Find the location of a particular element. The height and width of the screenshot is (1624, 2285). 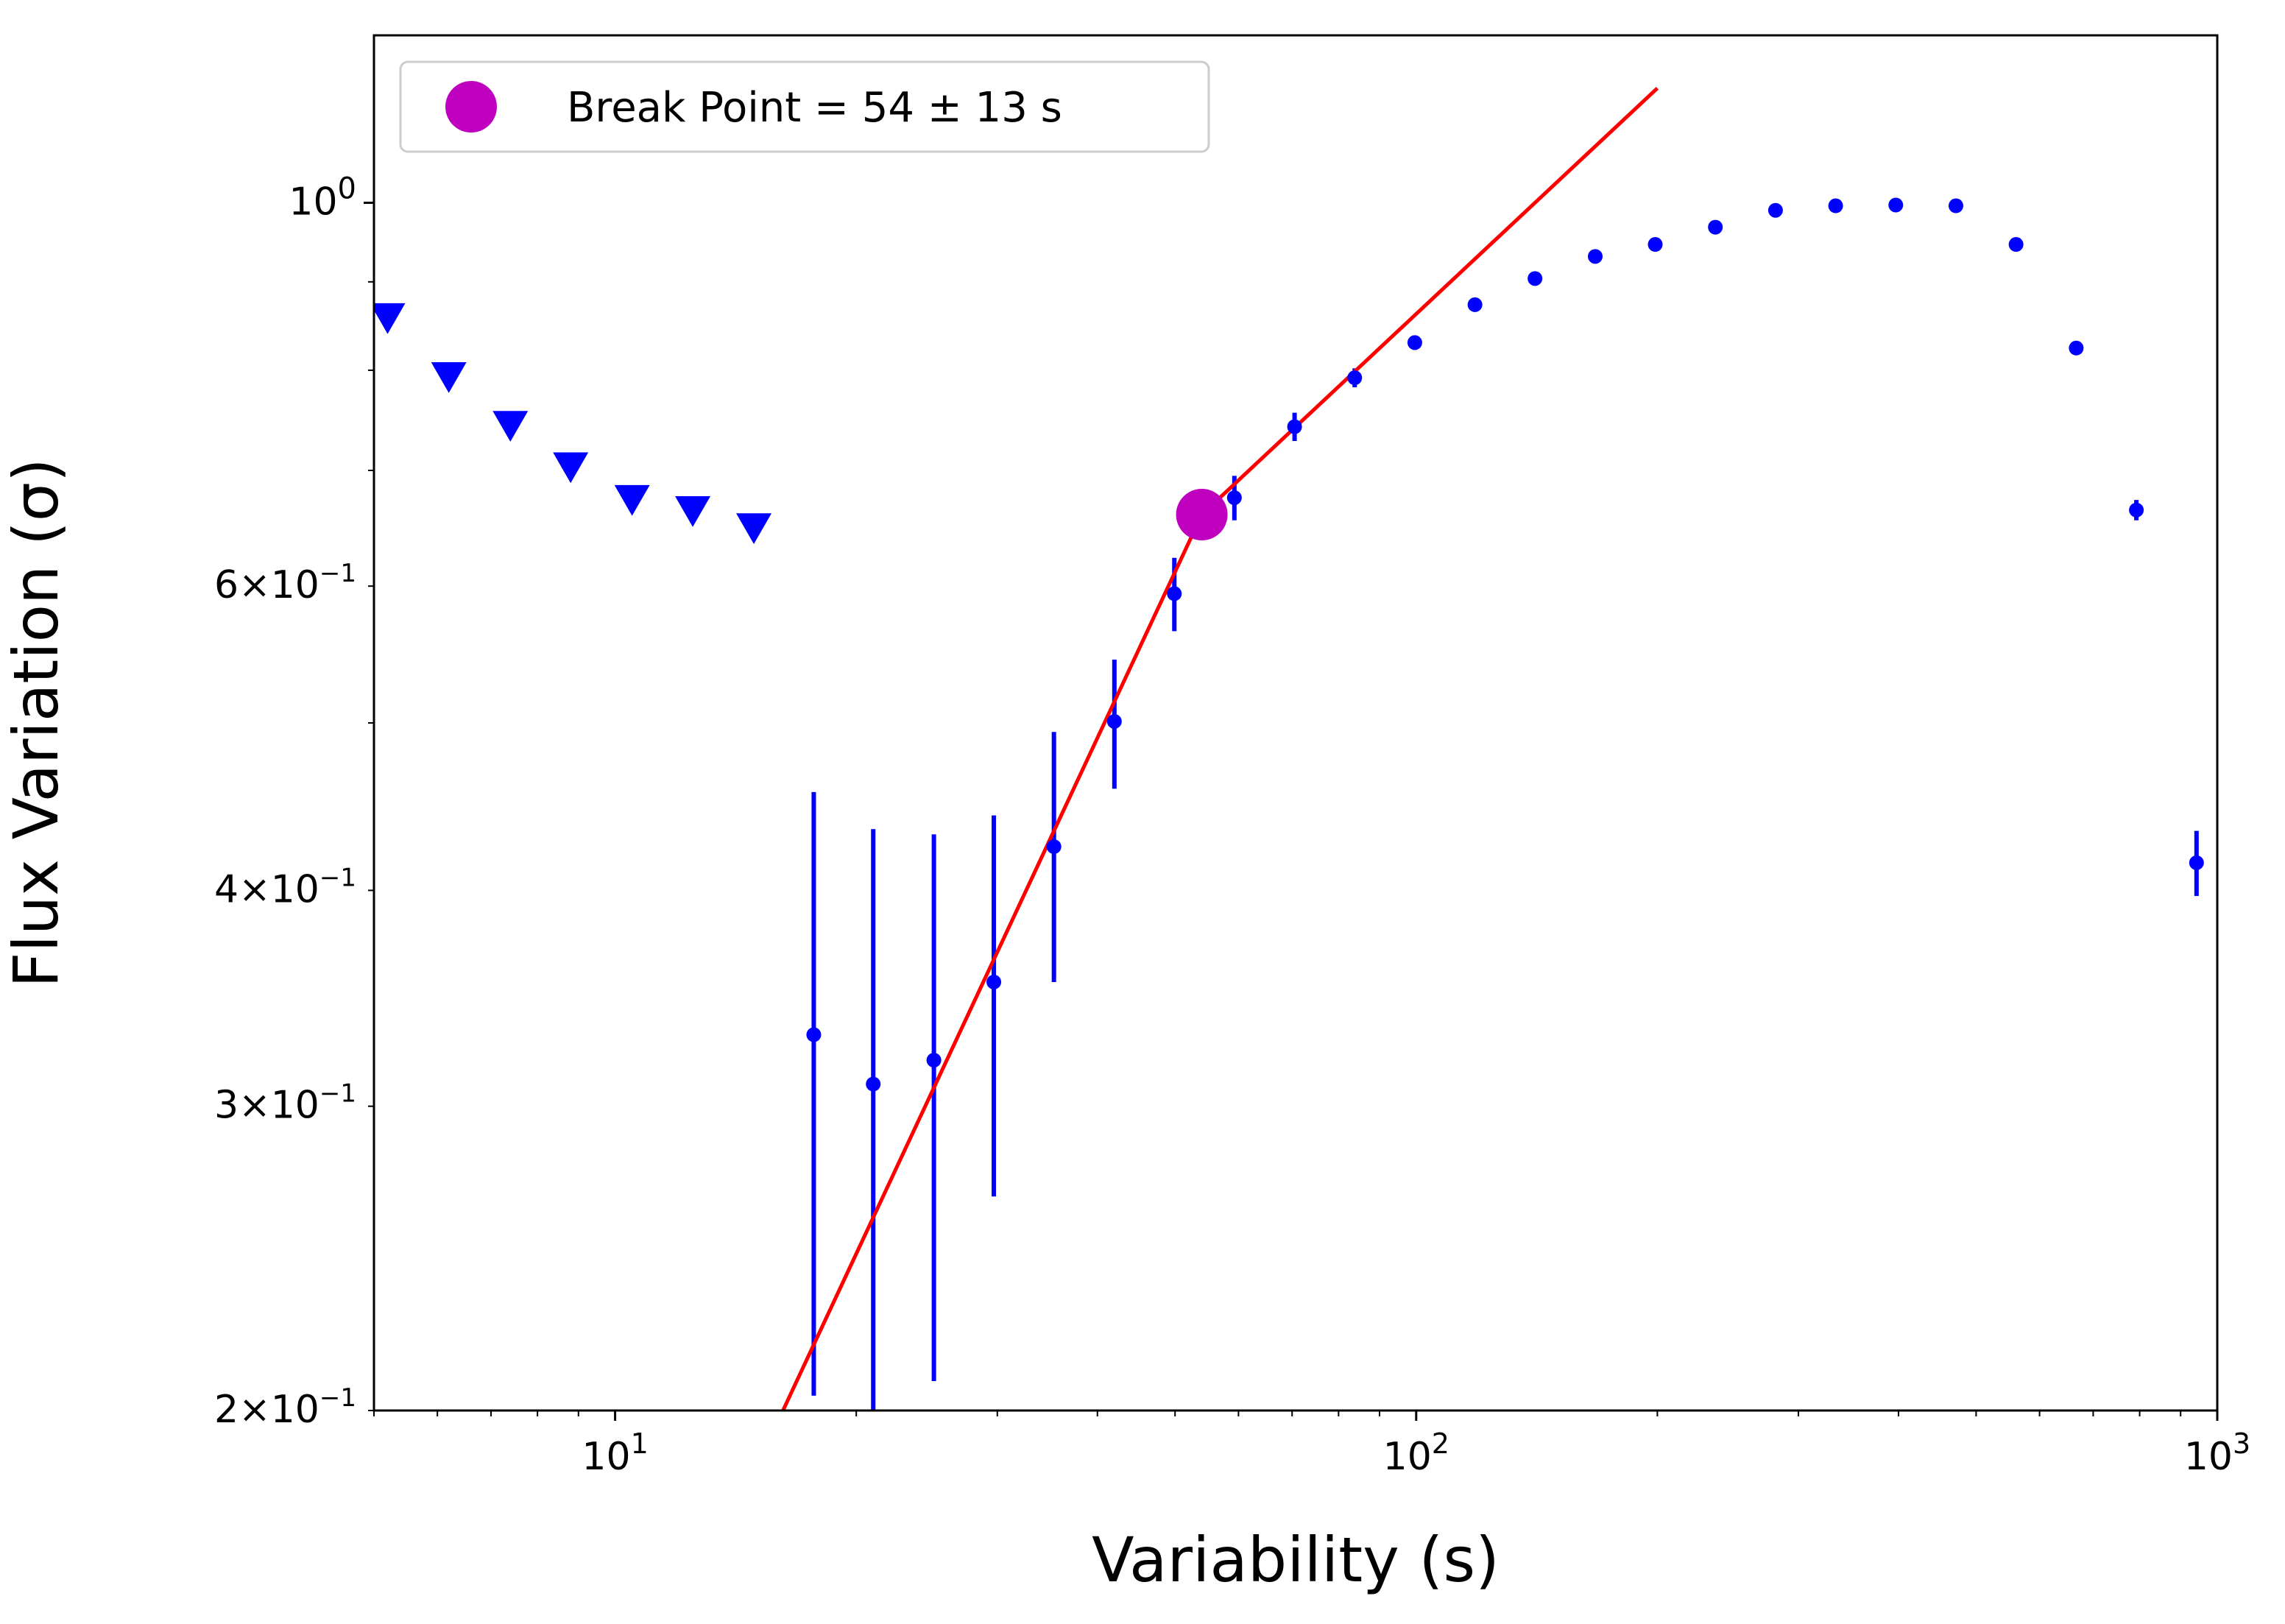

legend-entry-label: Break Point = 54 ± 13 s is located at coordinates (814, 108).